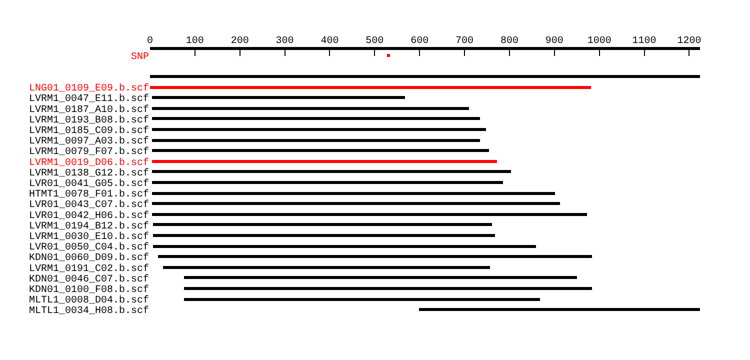 The height and width of the screenshot is (360, 750). I want to click on x-tick-label: 1200, so click(689, 41).